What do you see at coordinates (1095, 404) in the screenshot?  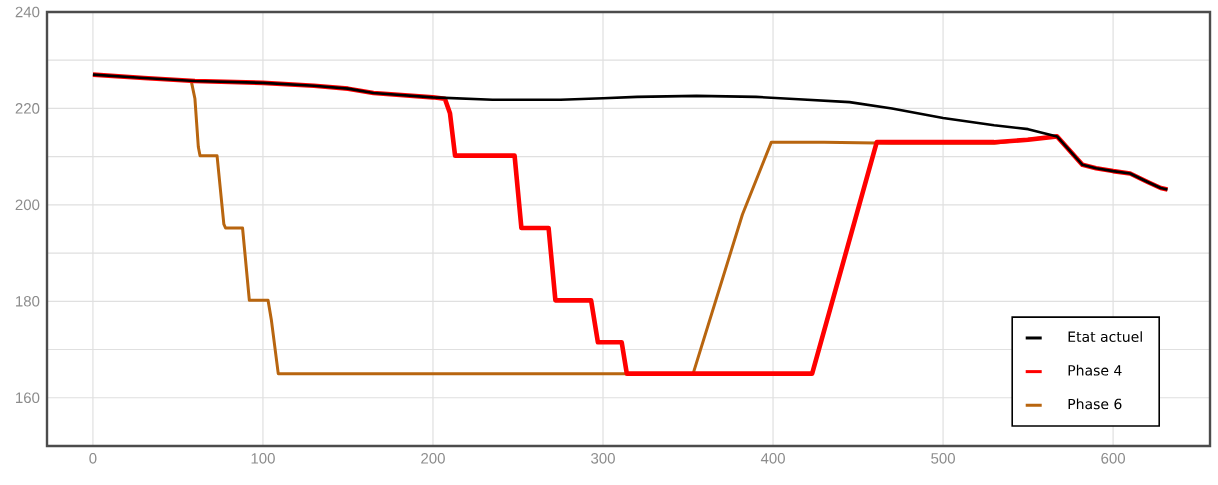 I see `legend-label: Phase 6` at bounding box center [1095, 404].